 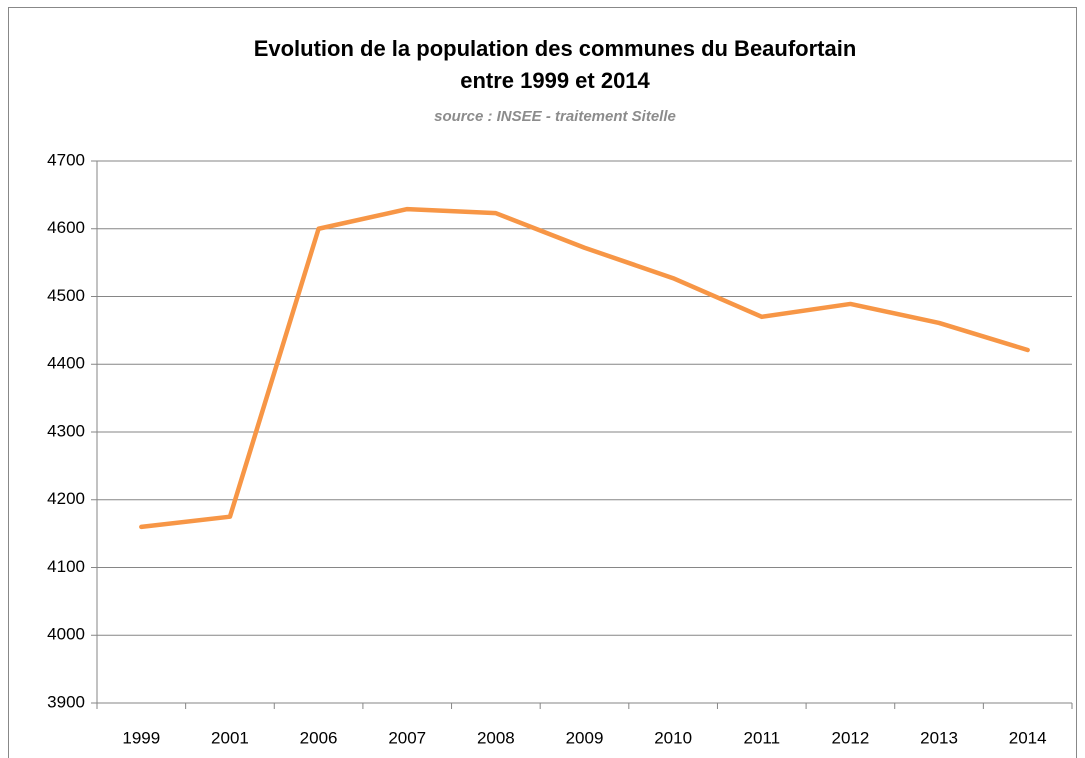 I want to click on y-tick-label: 4300, so click(x=66, y=430).